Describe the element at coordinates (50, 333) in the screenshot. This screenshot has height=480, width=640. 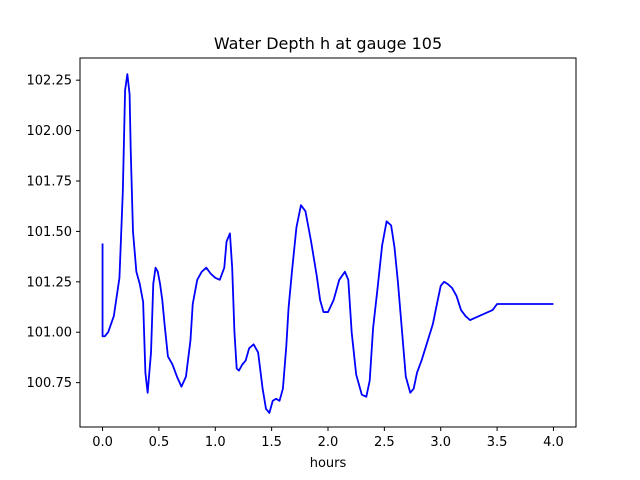
I see `y-tick-label: 101.00` at that location.